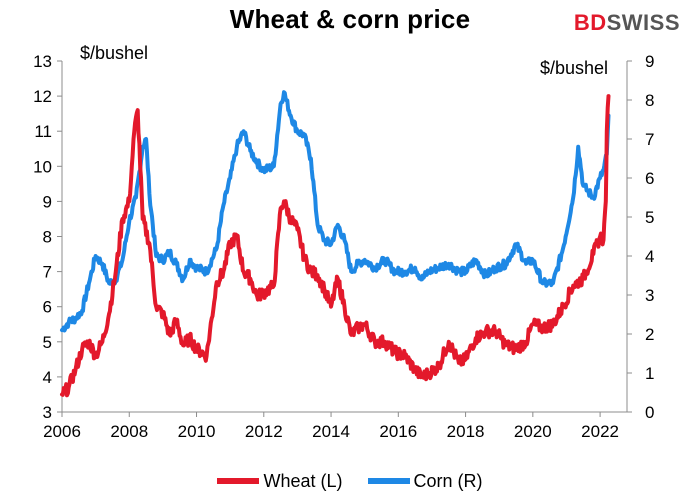 This screenshot has height=500, width=700. I want to click on right-tick-label: 7, so click(649, 139).